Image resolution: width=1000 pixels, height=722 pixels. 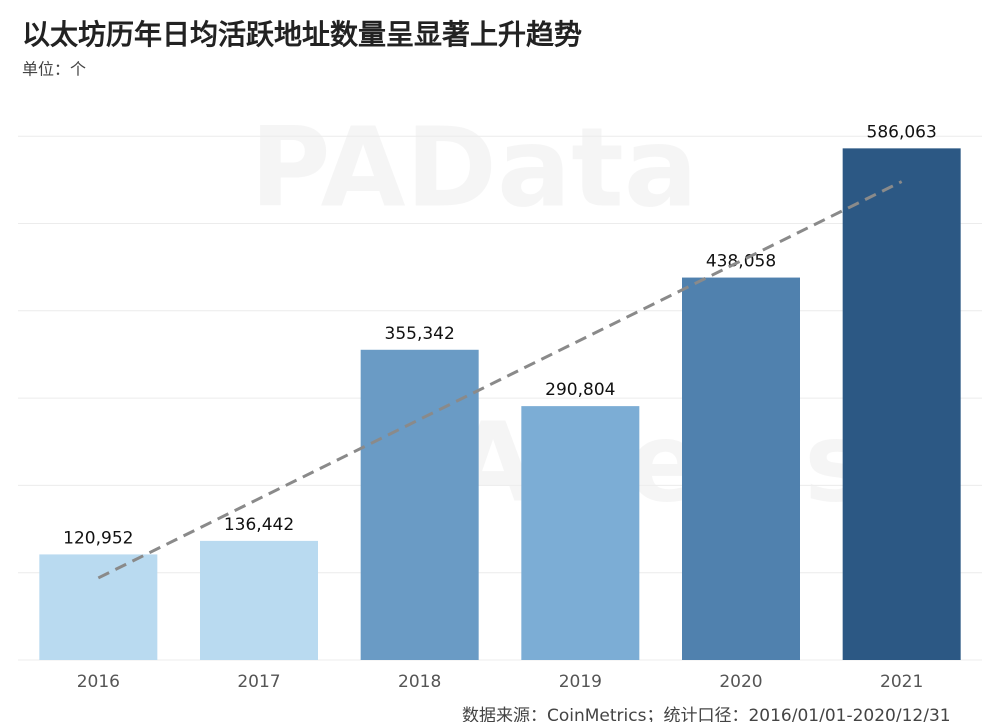 I want to click on x-tick-label: 2021, so click(x=901, y=682).